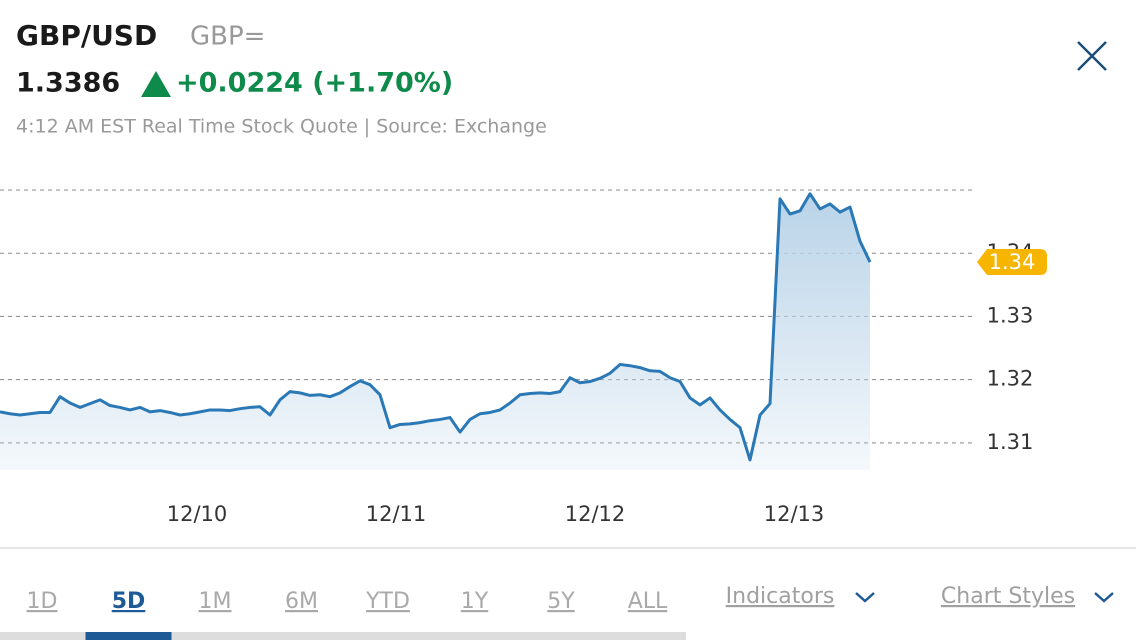  I want to click on x-tick-label: 12/10, so click(197, 514).